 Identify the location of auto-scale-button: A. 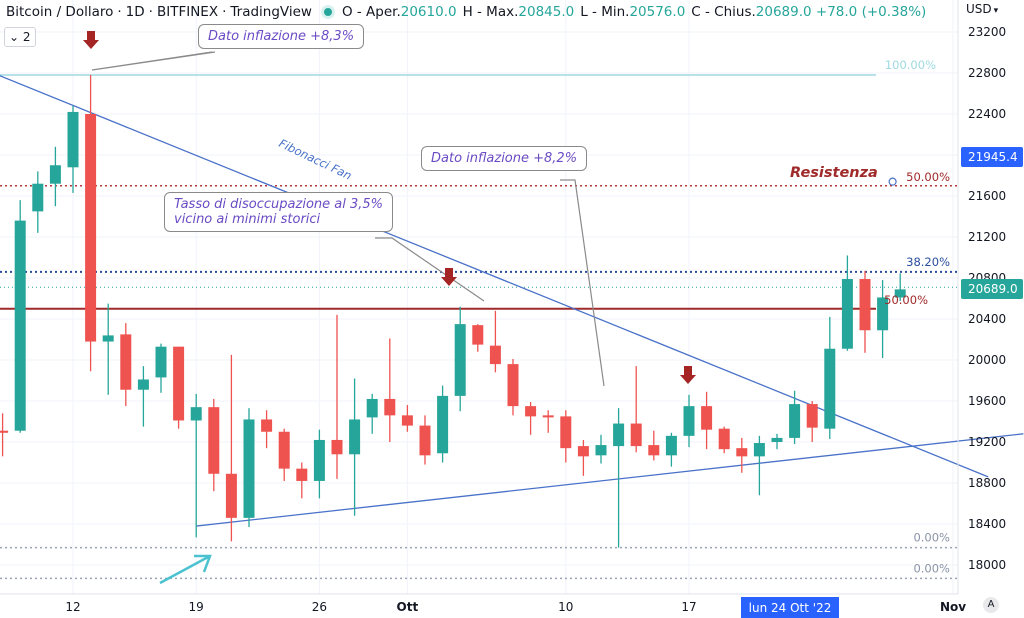
(991, 605).